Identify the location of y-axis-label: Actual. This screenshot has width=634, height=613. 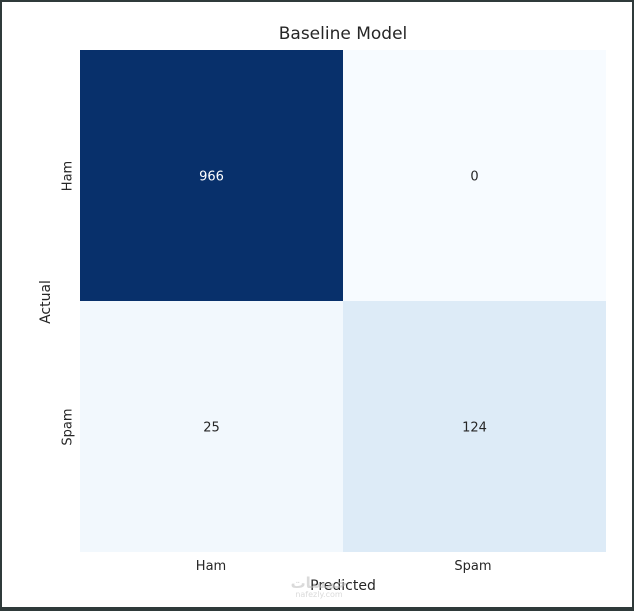
(46, 302).